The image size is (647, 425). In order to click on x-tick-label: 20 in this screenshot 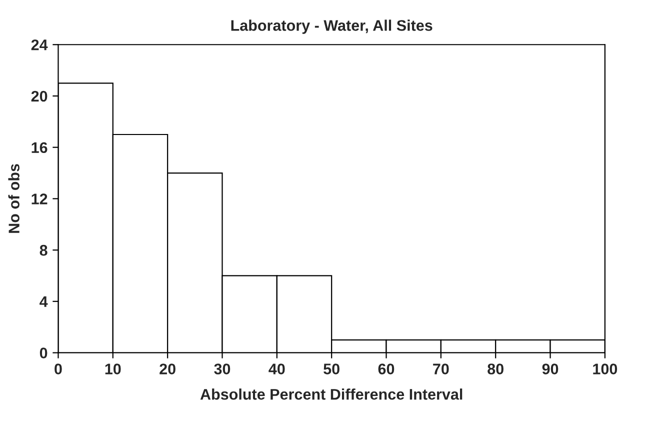, I will do `click(168, 369)`.